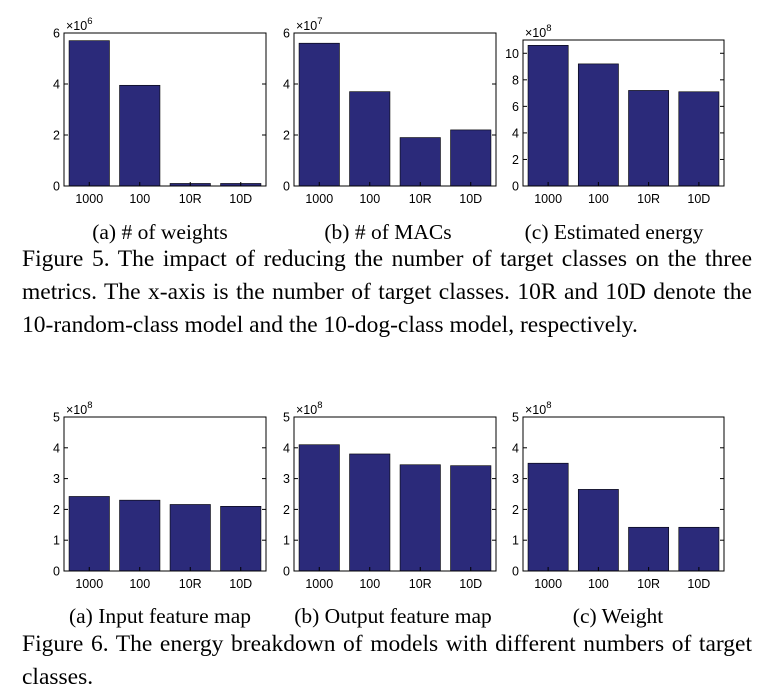  I want to click on chart-subcaption: (c) Weight, so click(618, 616).